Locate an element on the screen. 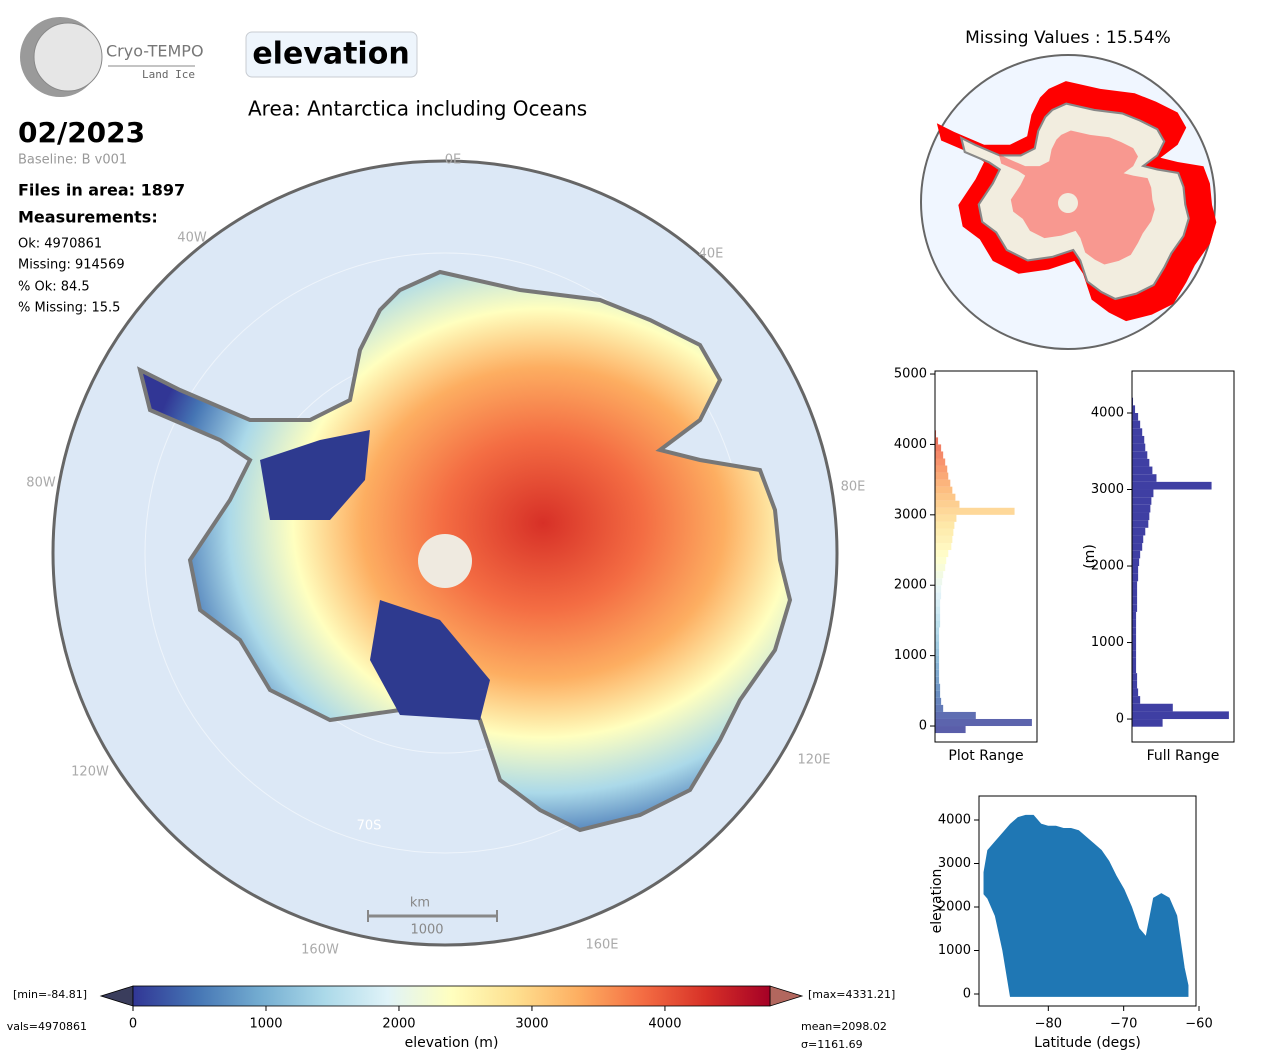 This screenshot has height=1060, width=1272. x-tick-label: −60 is located at coordinates (1198, 1024).